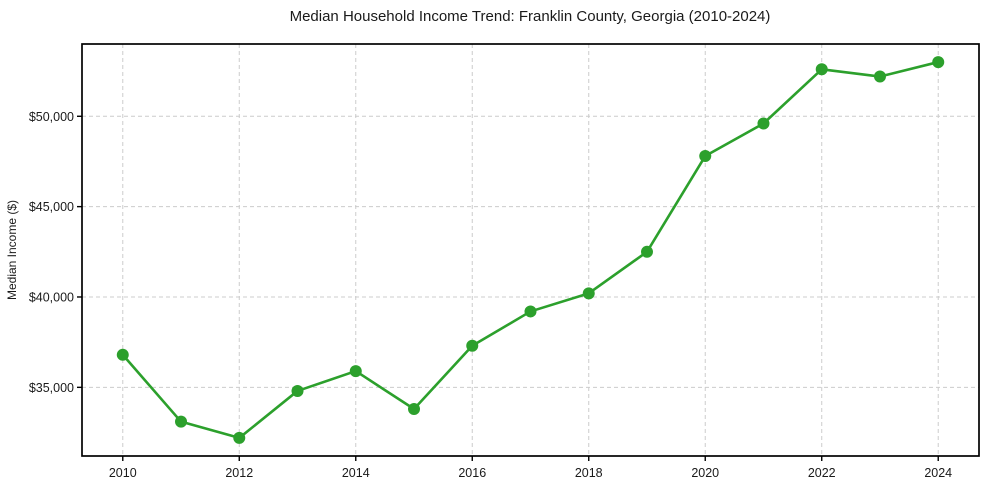 The width and height of the screenshot is (989, 490). What do you see at coordinates (123, 473) in the screenshot?
I see `x-tick-label: 2010` at bounding box center [123, 473].